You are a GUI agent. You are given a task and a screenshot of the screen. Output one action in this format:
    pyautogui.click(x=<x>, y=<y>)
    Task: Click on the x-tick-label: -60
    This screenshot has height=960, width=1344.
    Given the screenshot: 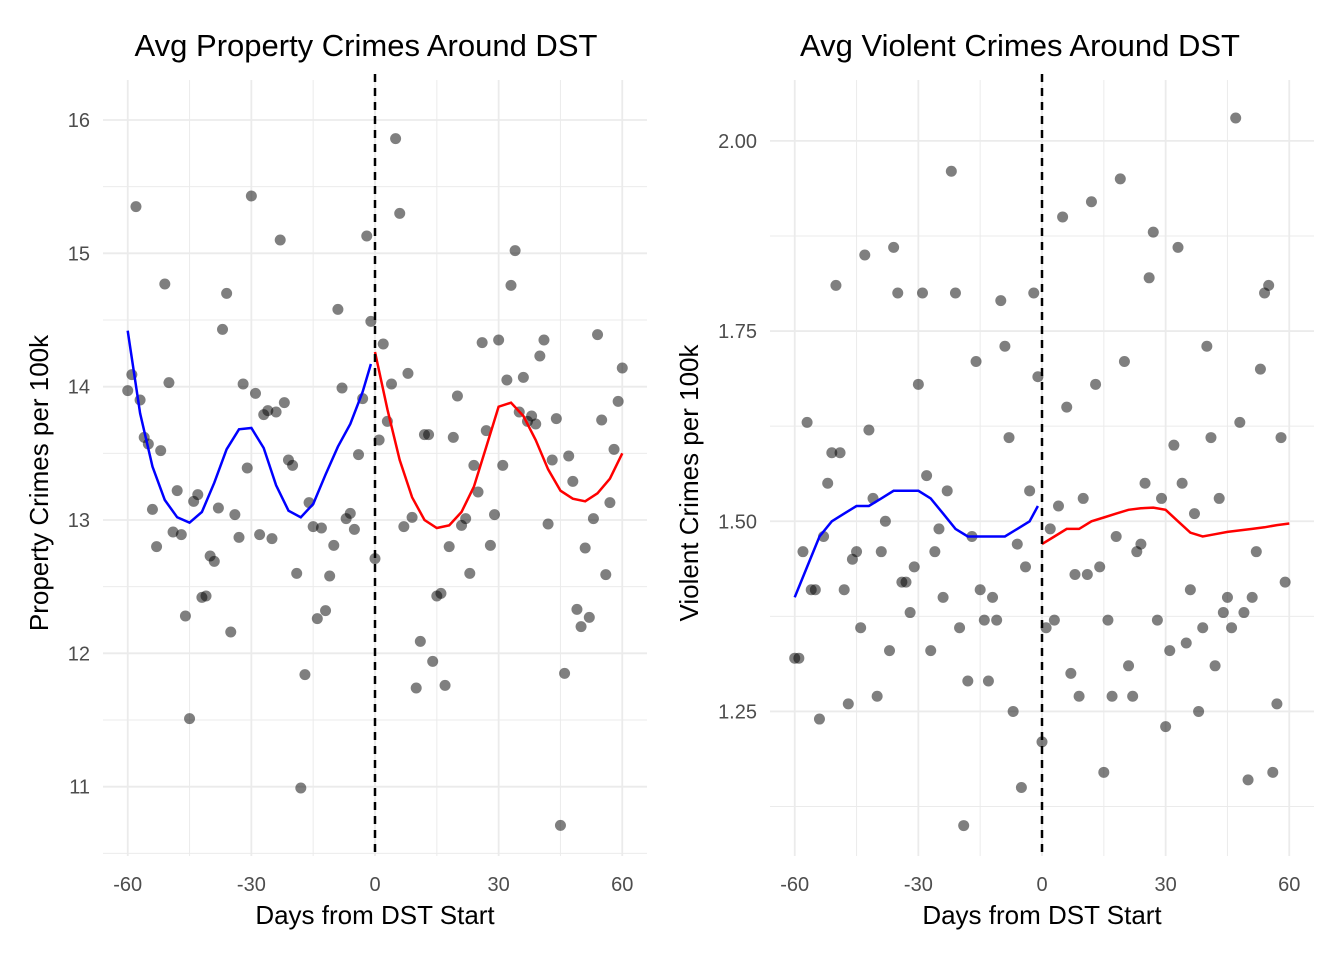 What is the action you would take?
    pyautogui.click(x=794, y=885)
    